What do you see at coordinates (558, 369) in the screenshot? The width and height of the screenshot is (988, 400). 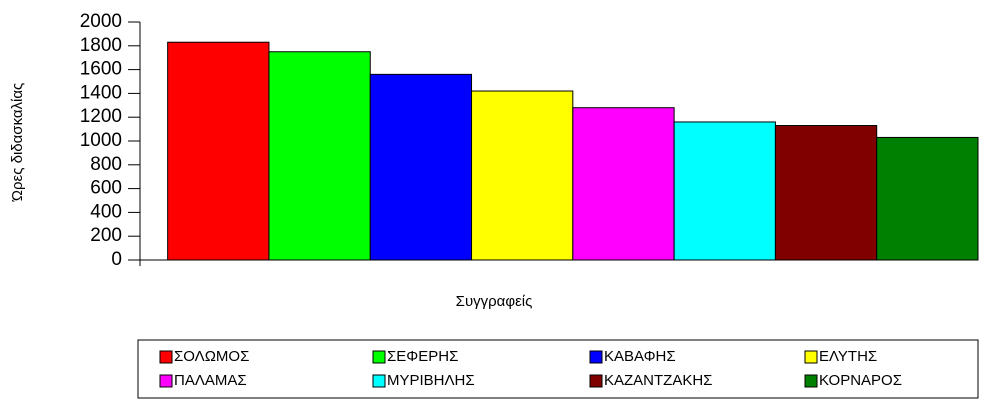 I see `legend-box` at bounding box center [558, 369].